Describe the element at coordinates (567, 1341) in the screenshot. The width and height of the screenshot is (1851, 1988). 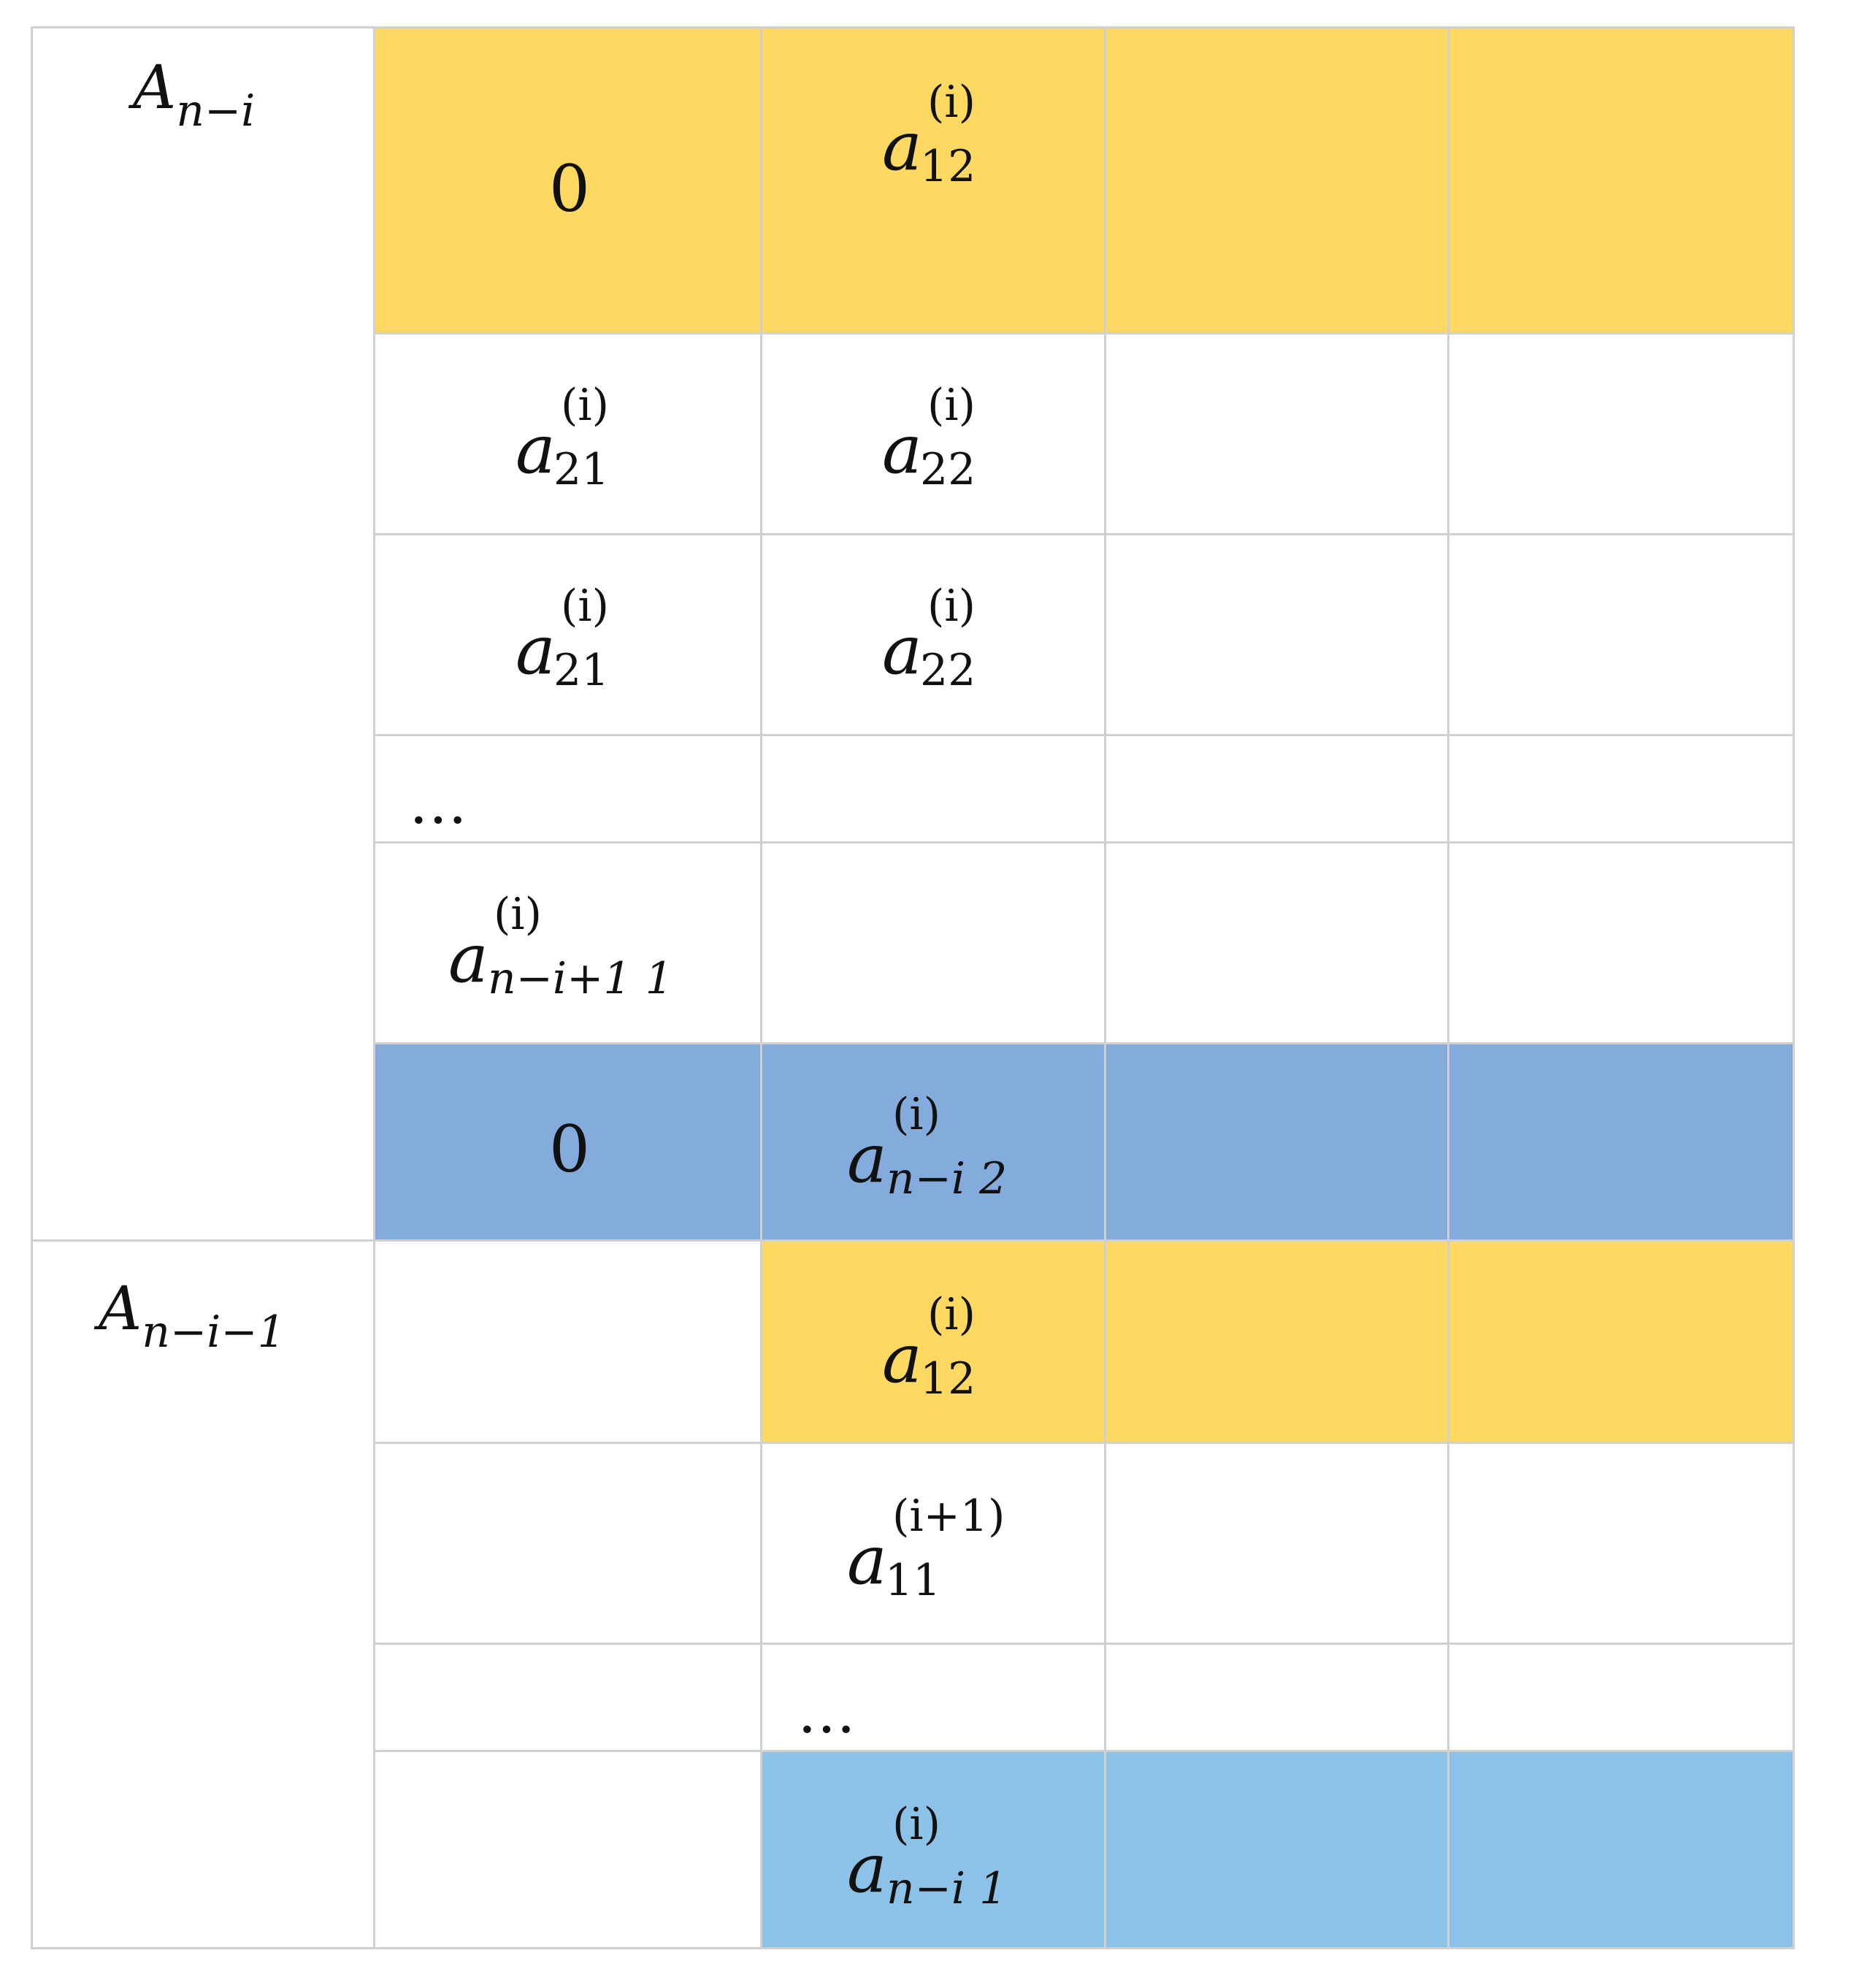
I see `cell-r7c1` at that location.